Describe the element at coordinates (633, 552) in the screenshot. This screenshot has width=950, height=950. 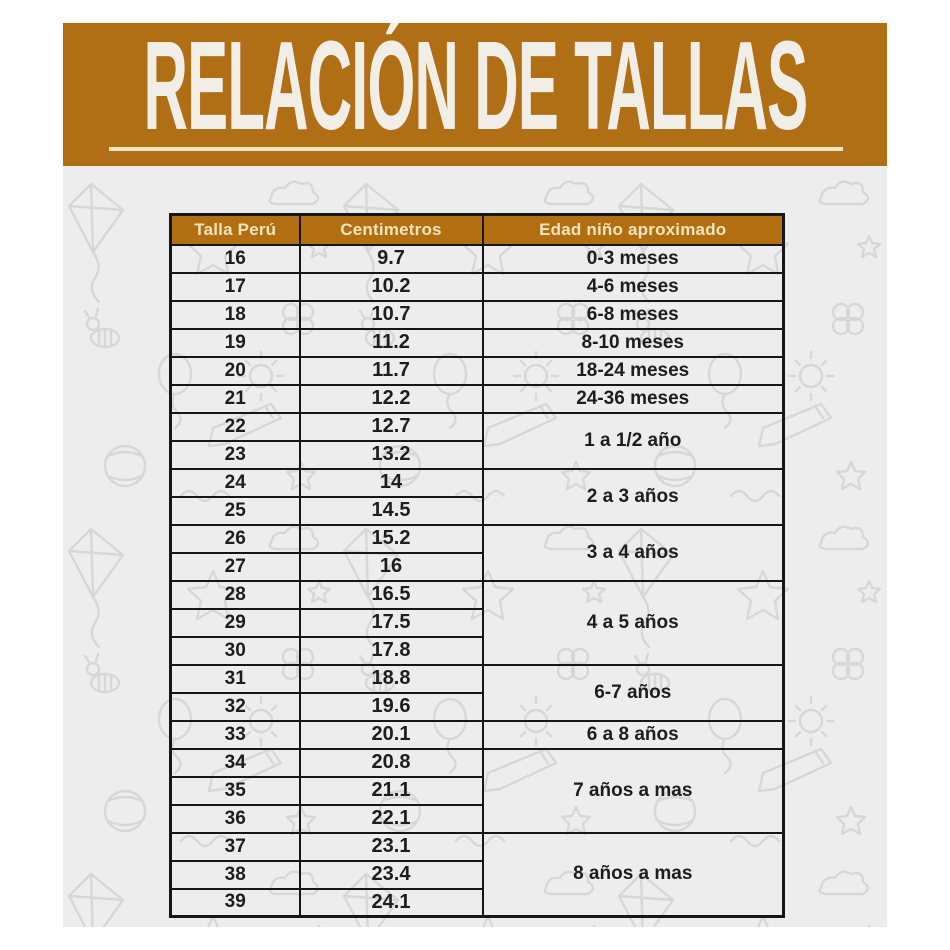
I see `edad-cell: 3 a 4 años` at that location.